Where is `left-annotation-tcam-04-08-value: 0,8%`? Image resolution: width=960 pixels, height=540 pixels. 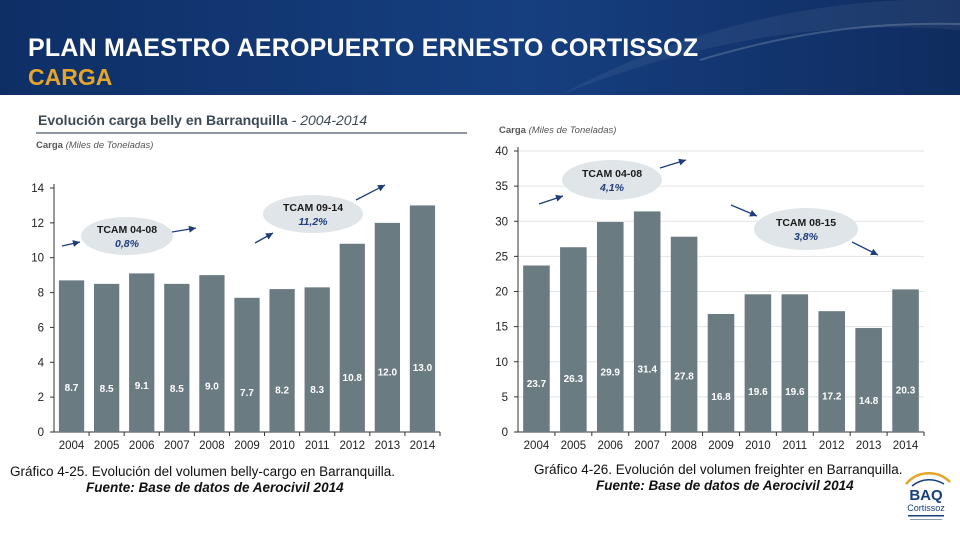 left-annotation-tcam-04-08-value: 0,8% is located at coordinates (127, 244).